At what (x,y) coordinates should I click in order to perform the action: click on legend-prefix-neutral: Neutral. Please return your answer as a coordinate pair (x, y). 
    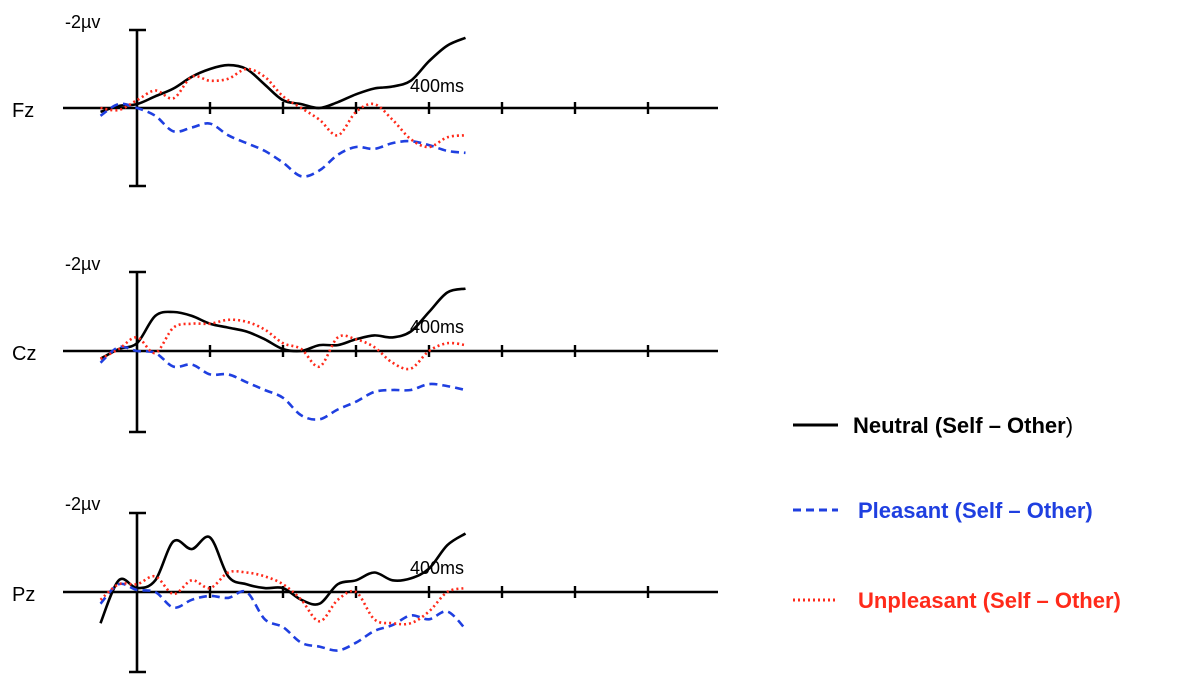
    Looking at the image, I should click on (891, 425).